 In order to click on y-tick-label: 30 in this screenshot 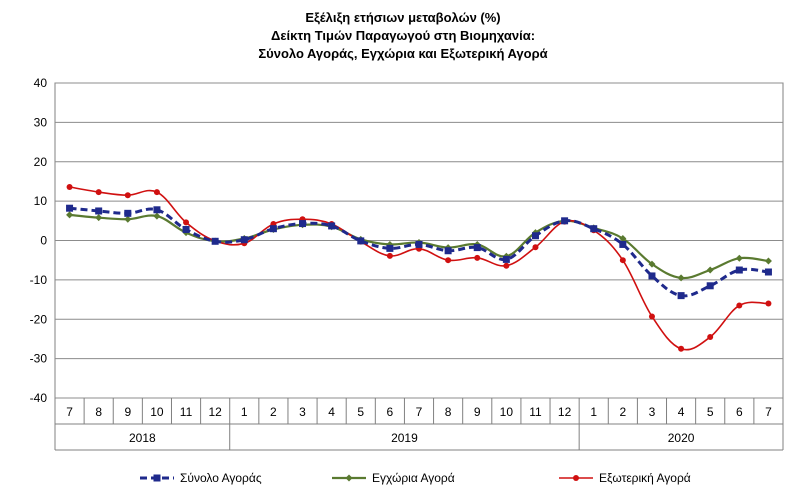, I will do `click(41, 122)`.